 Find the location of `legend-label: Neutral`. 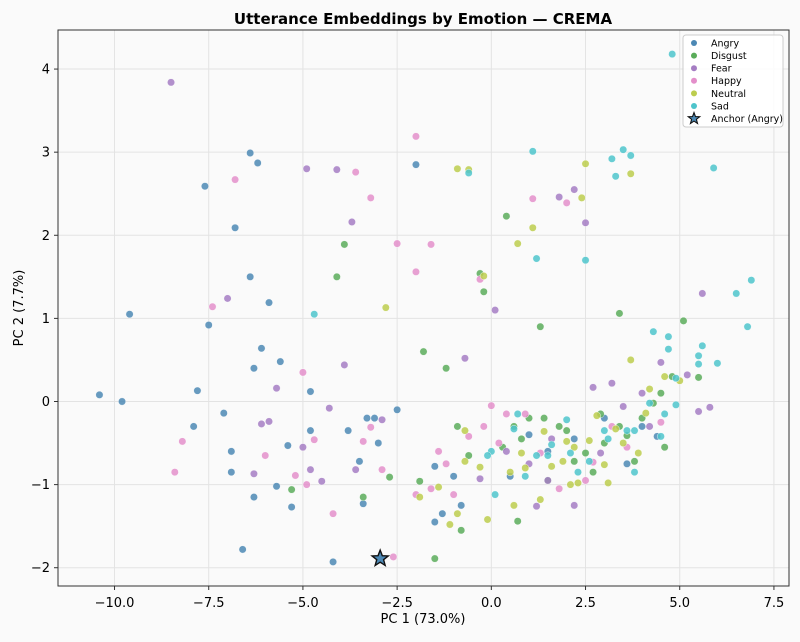

legend-label: Neutral is located at coordinates (728, 94).